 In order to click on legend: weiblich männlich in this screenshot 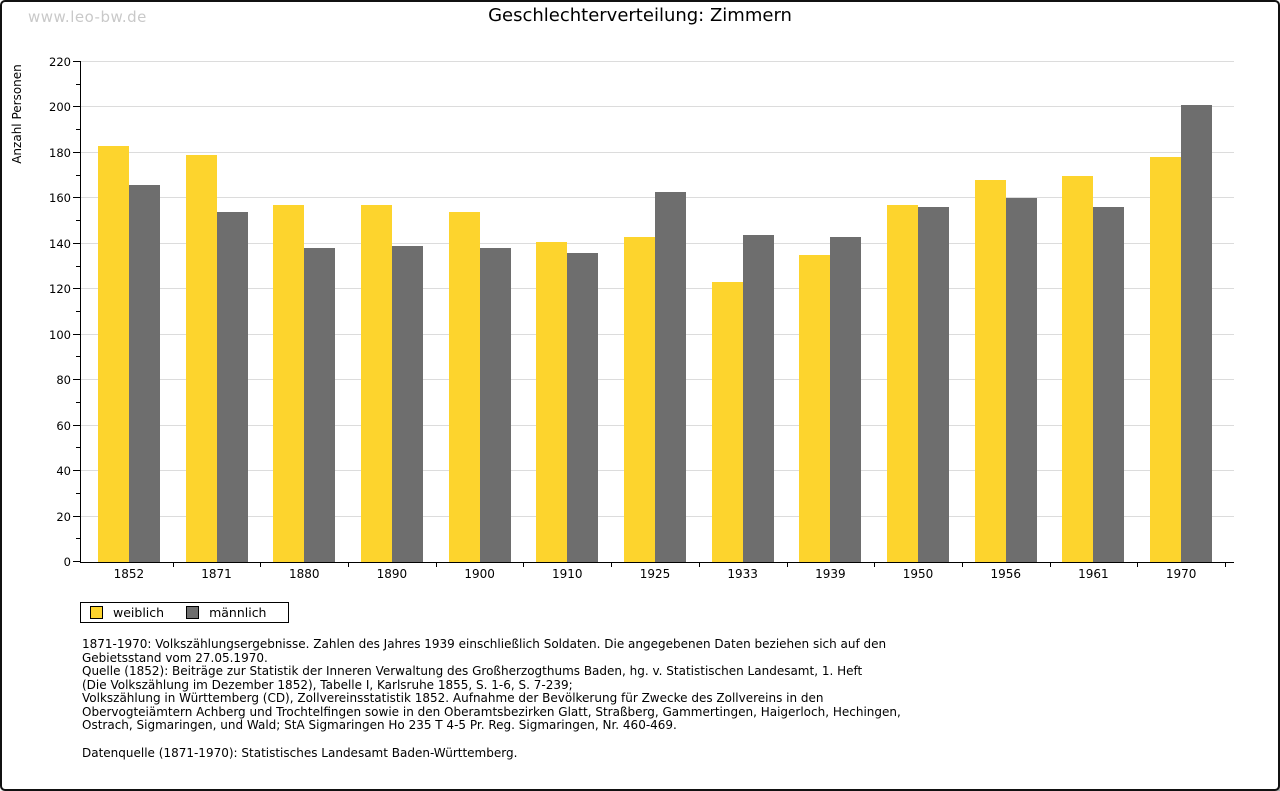, I will do `click(184, 612)`.